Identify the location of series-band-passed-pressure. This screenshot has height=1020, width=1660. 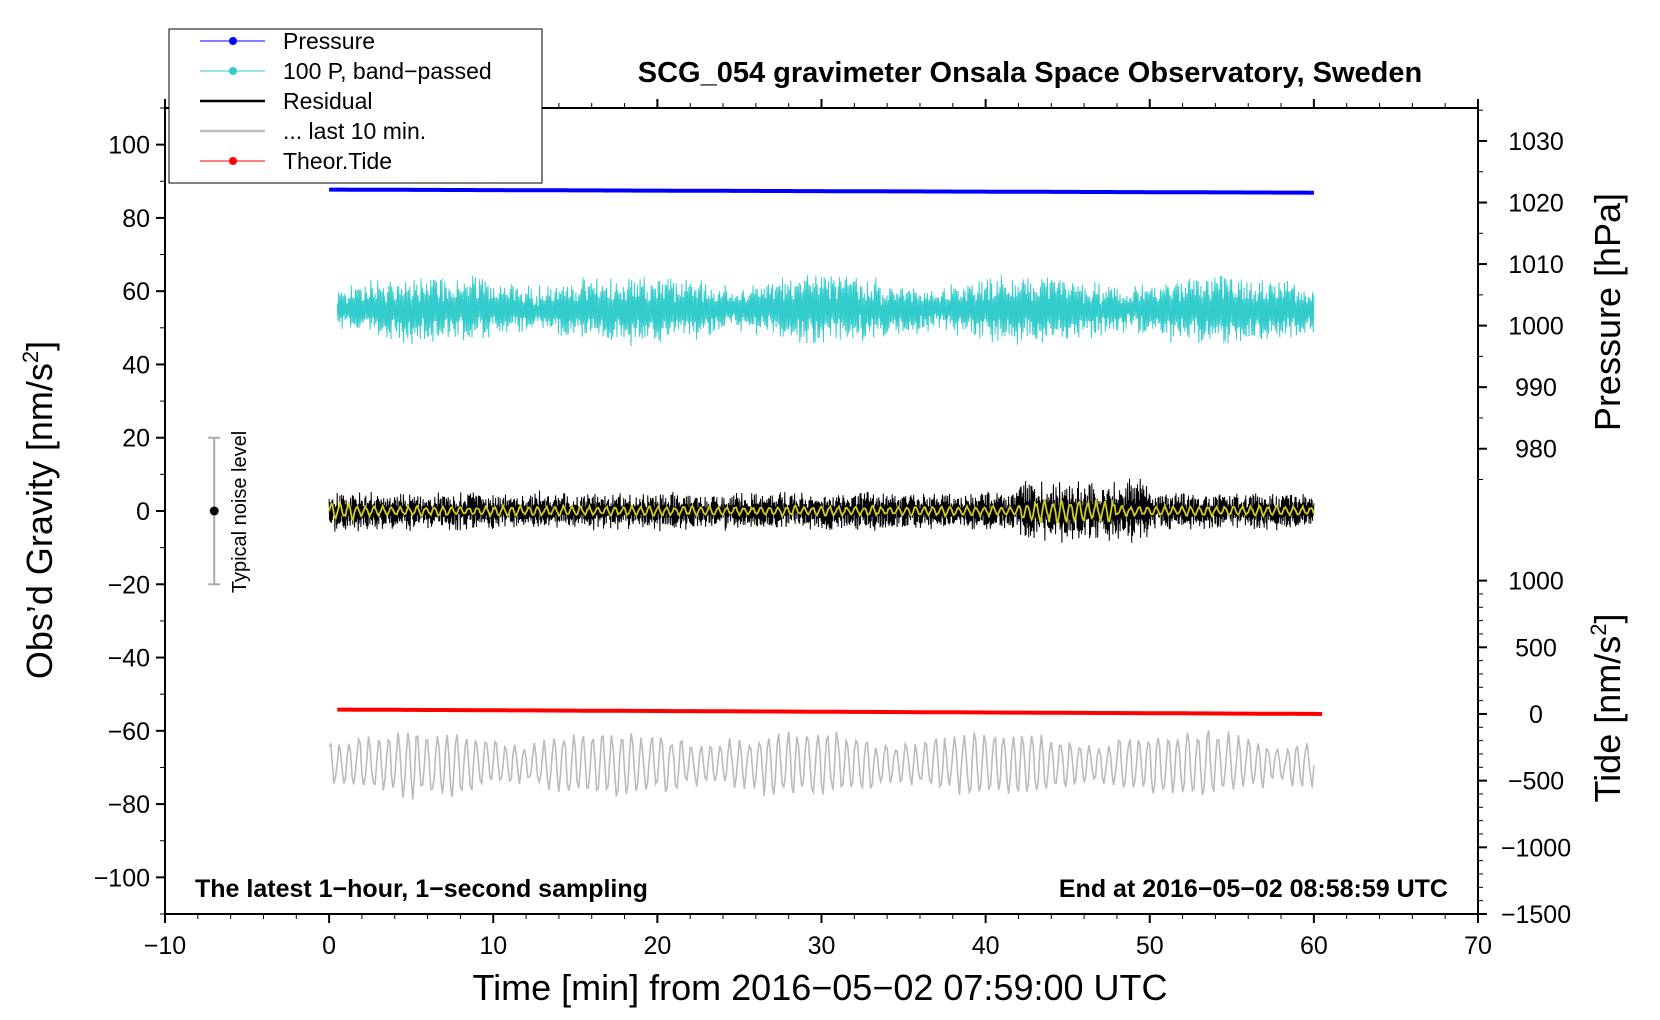
(825, 311).